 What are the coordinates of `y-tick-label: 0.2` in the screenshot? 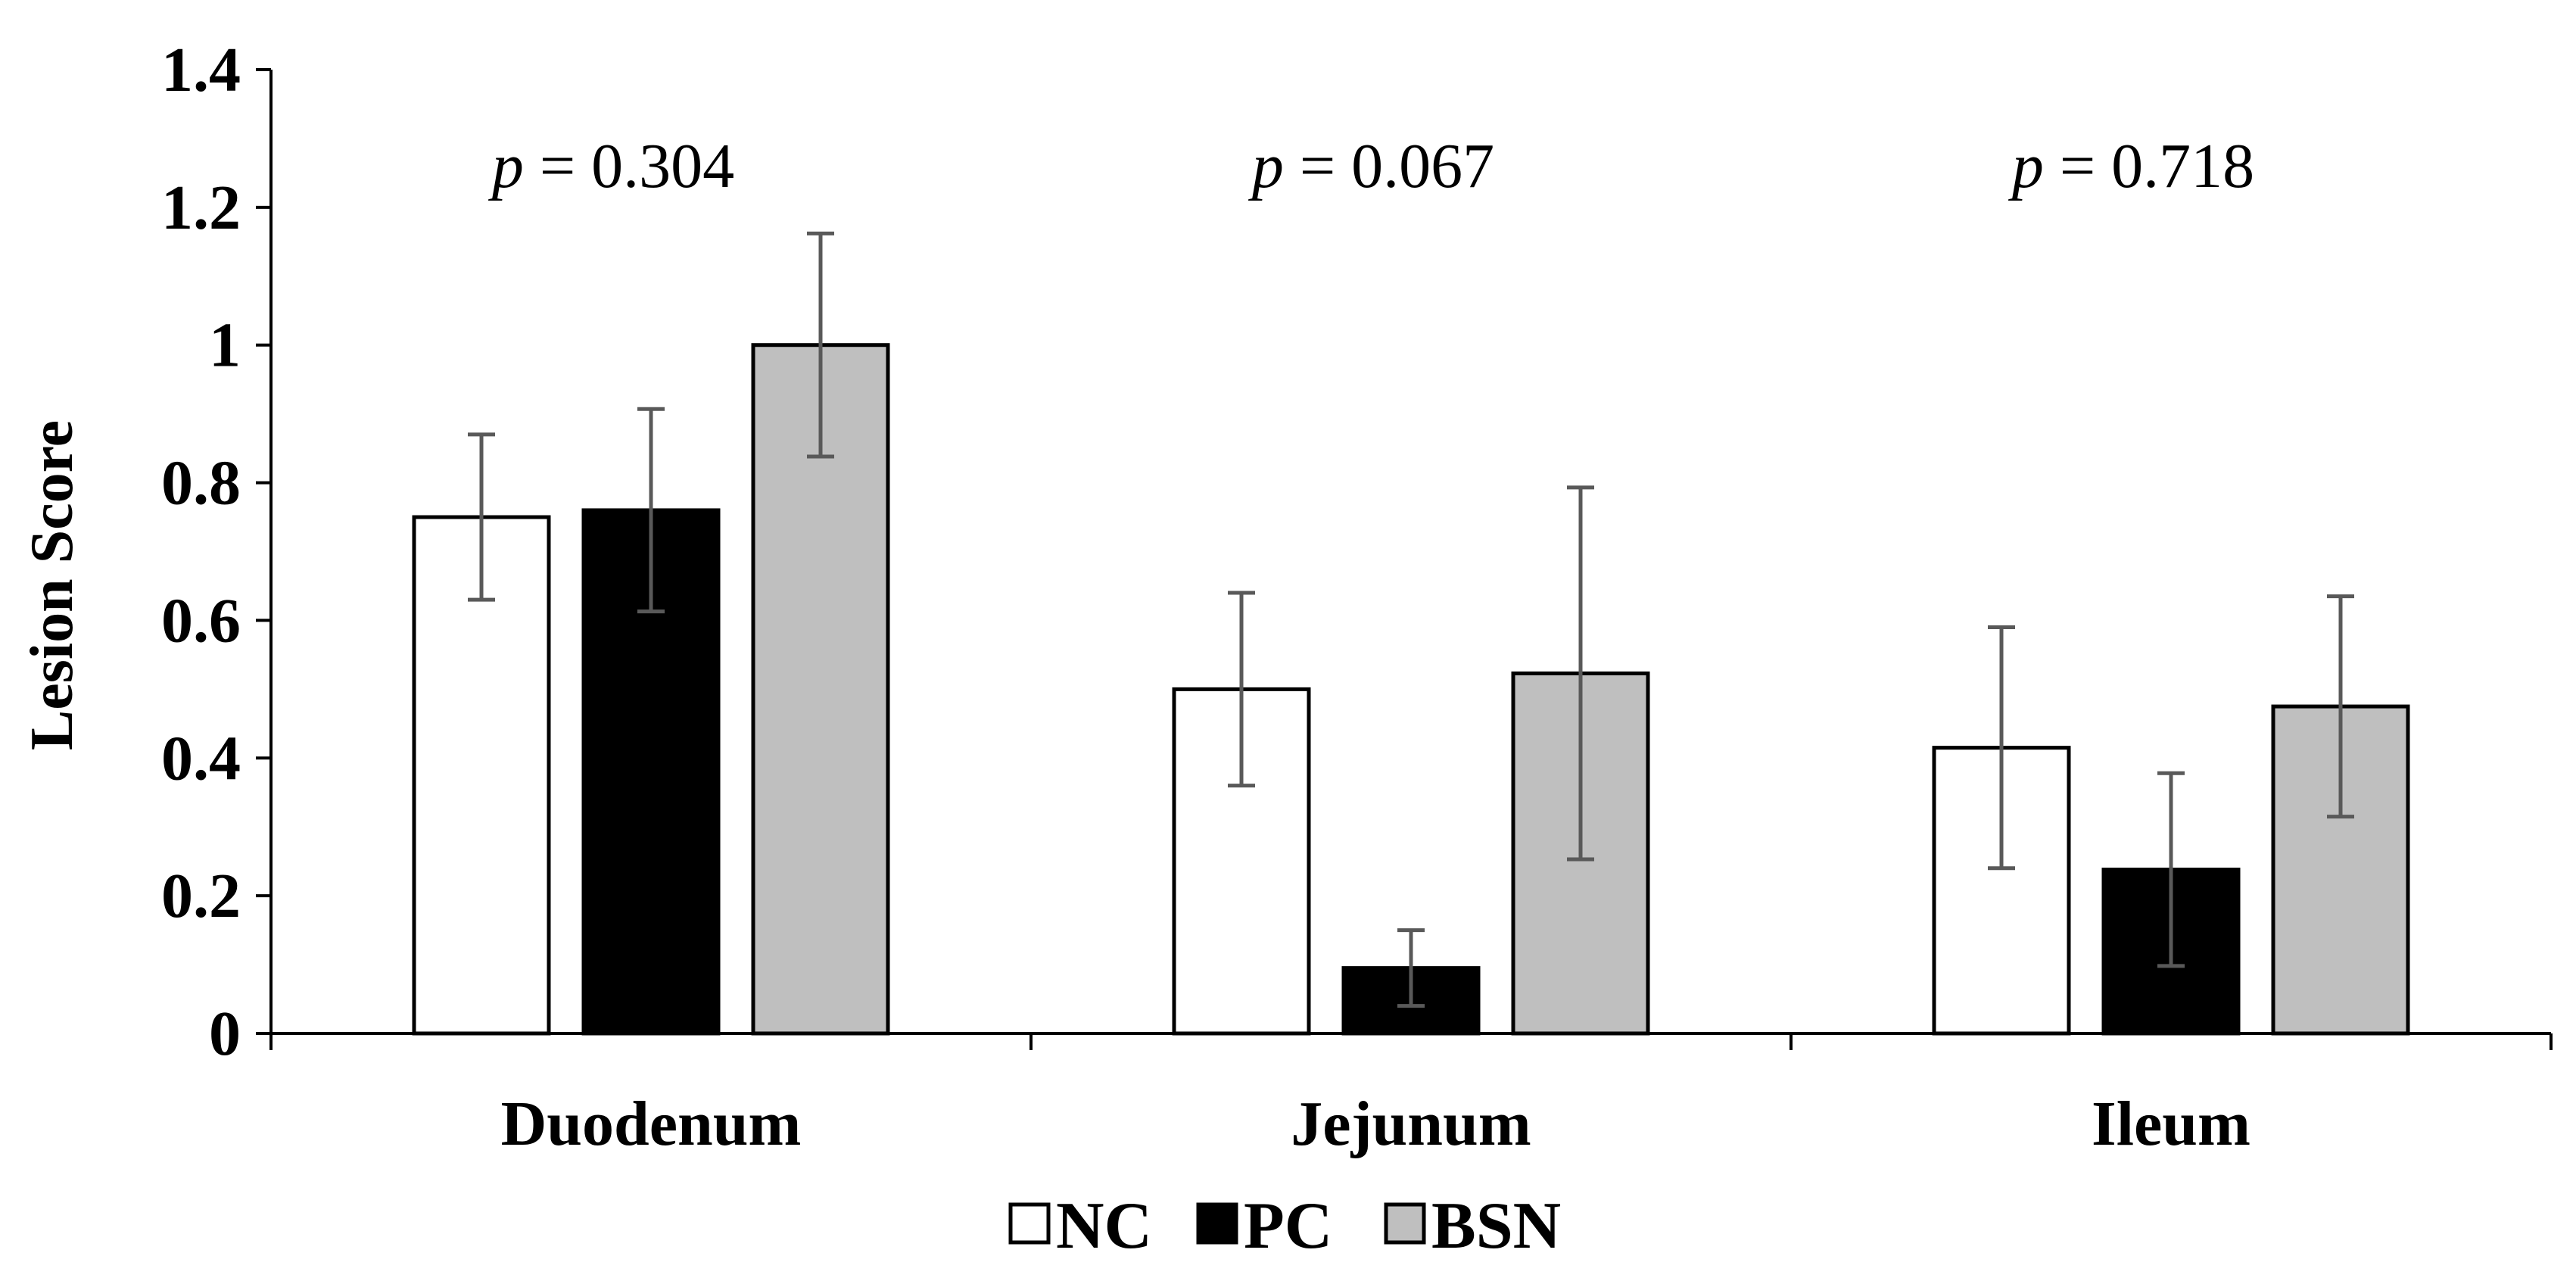 It's located at (201, 896).